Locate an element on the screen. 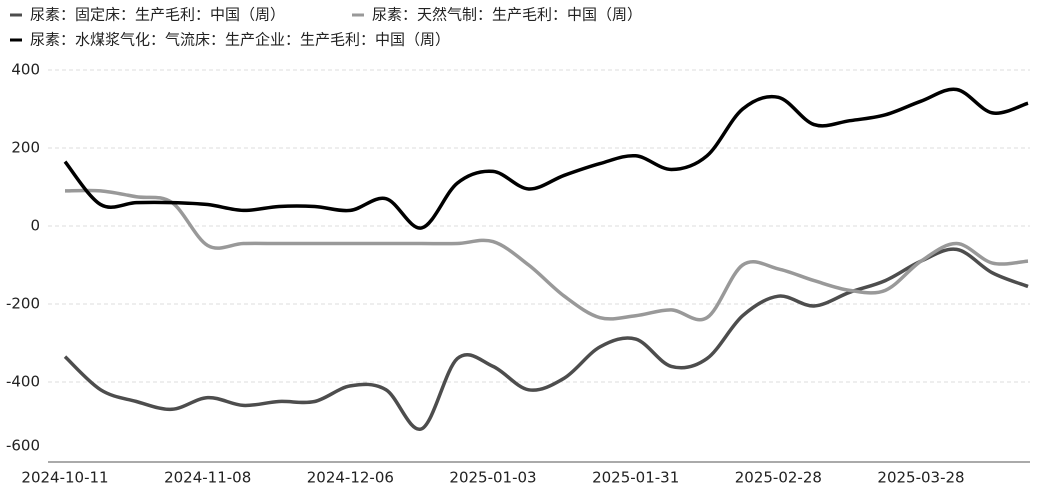  y-tick-label: 0 is located at coordinates (35, 226).